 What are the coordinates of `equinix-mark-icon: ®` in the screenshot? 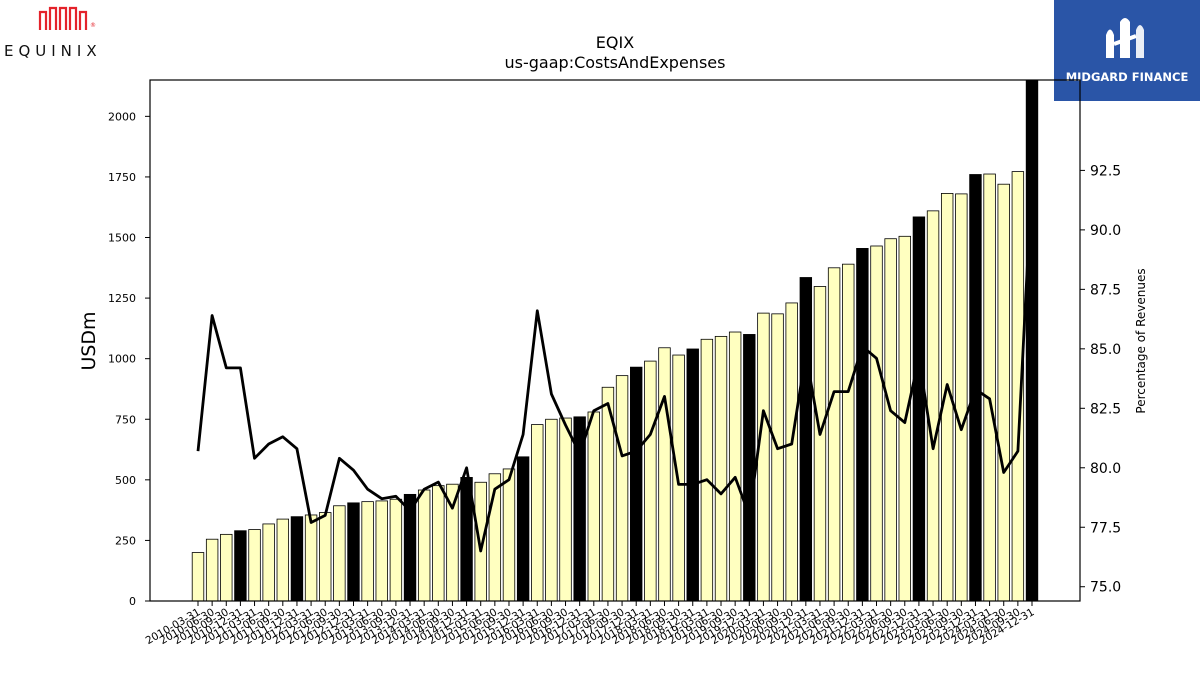 It's located at (67, 18).